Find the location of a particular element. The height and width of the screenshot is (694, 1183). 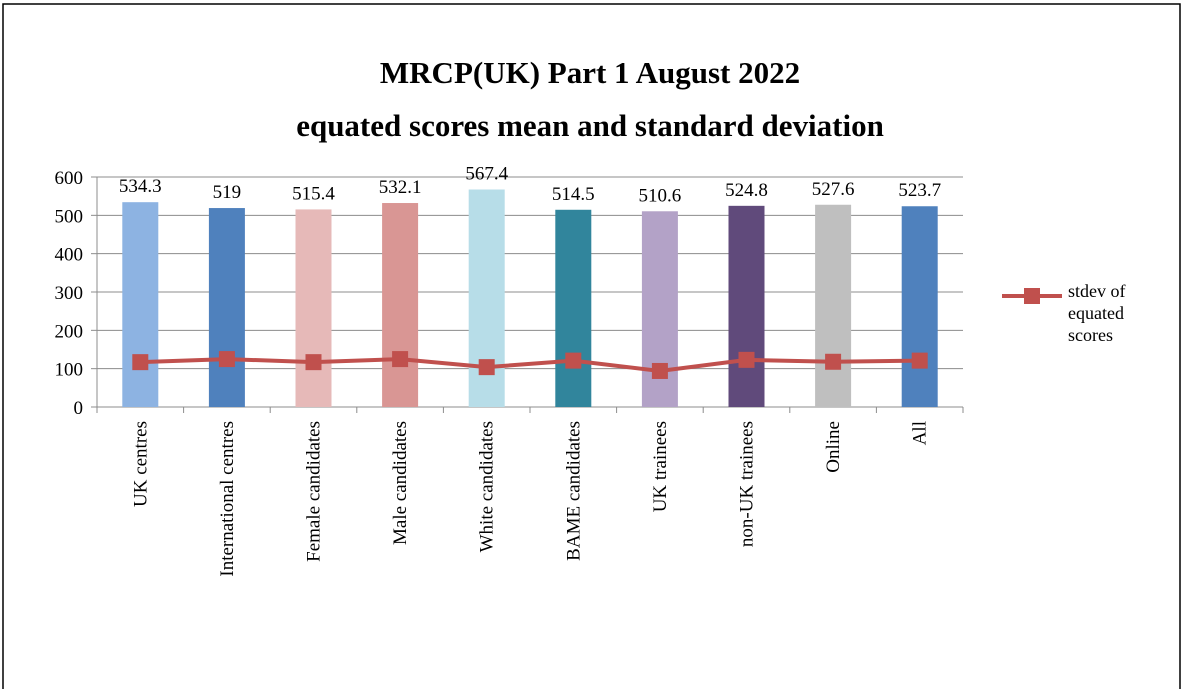

legend-marker is located at coordinates (1032, 296).